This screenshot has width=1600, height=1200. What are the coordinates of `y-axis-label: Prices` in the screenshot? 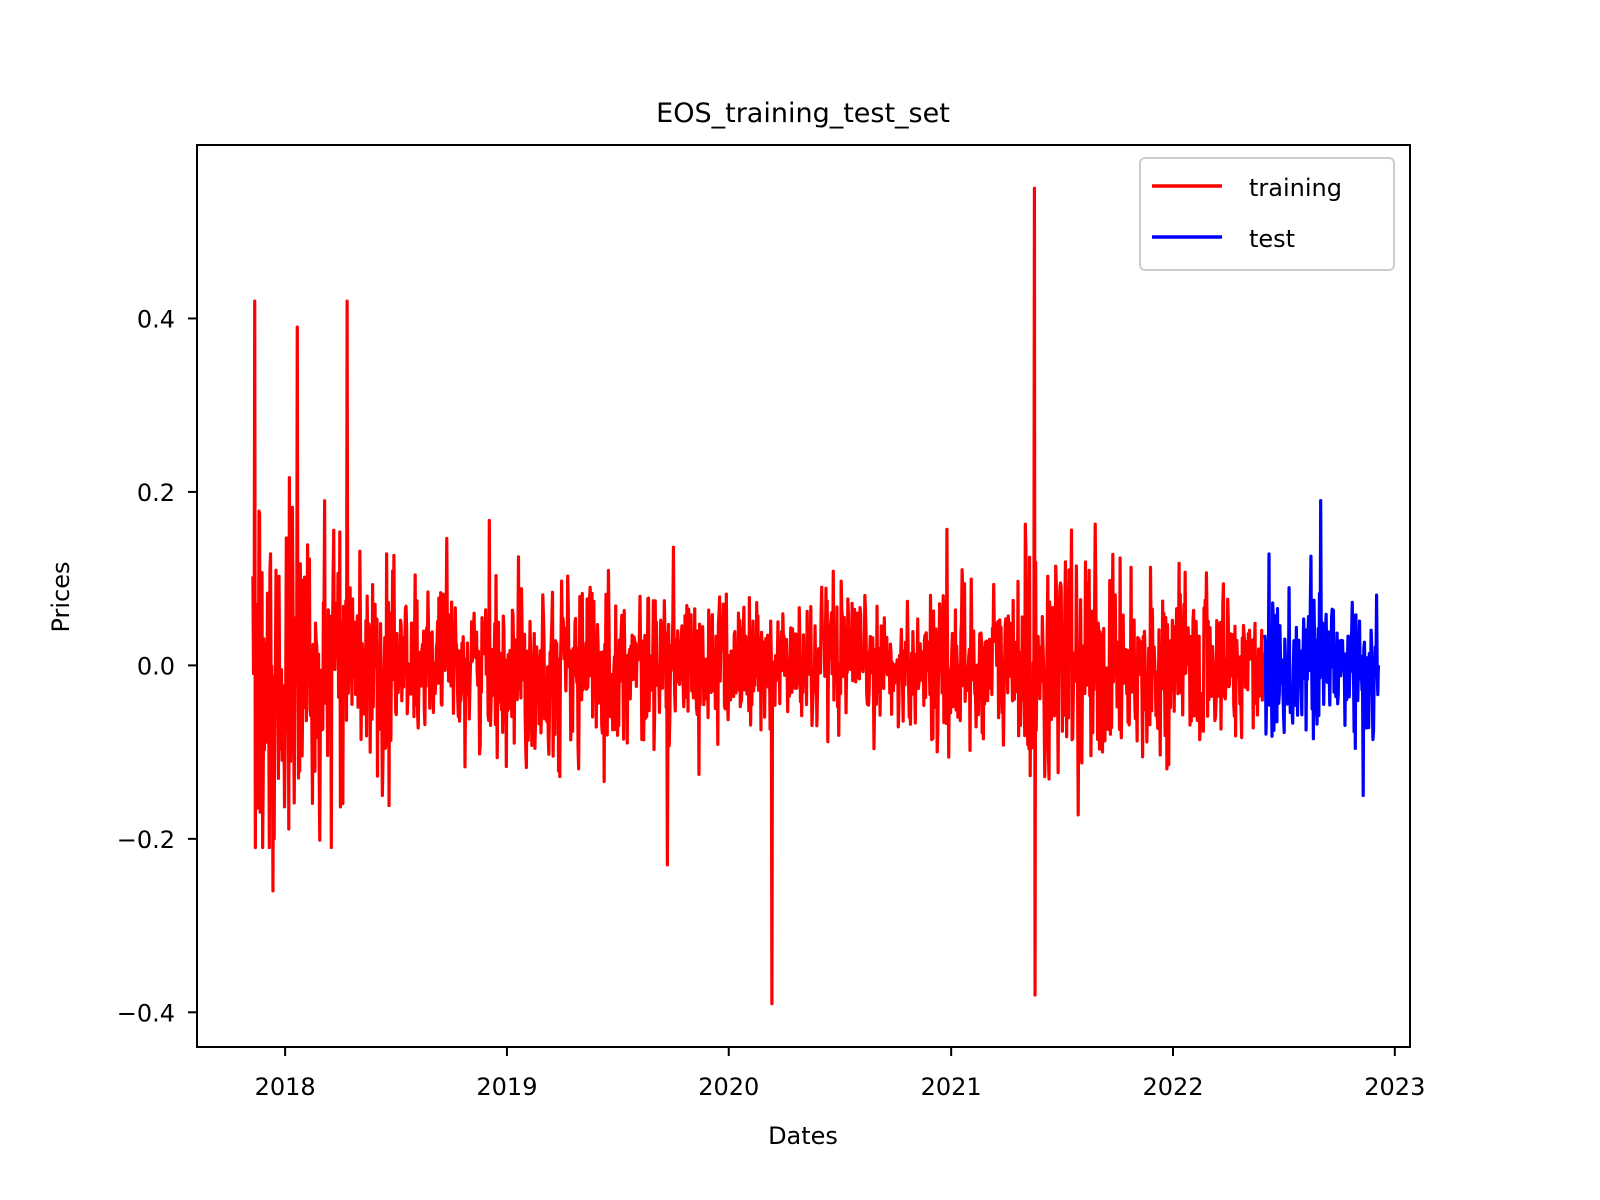 It's located at (61, 596).